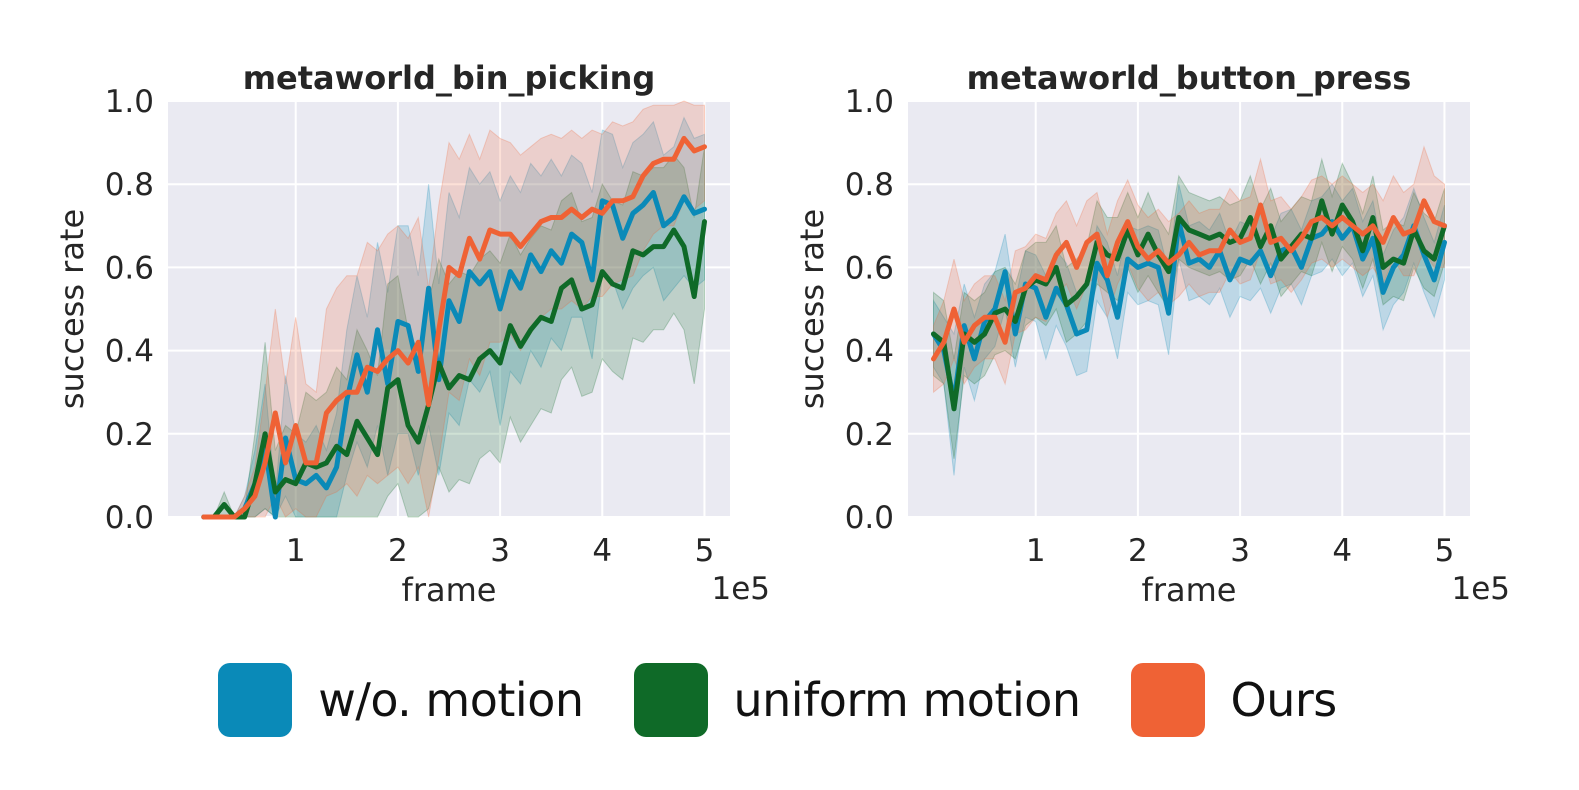  What do you see at coordinates (1189, 78) in the screenshot?
I see `chart-title: metaworld_button_press` at bounding box center [1189, 78].